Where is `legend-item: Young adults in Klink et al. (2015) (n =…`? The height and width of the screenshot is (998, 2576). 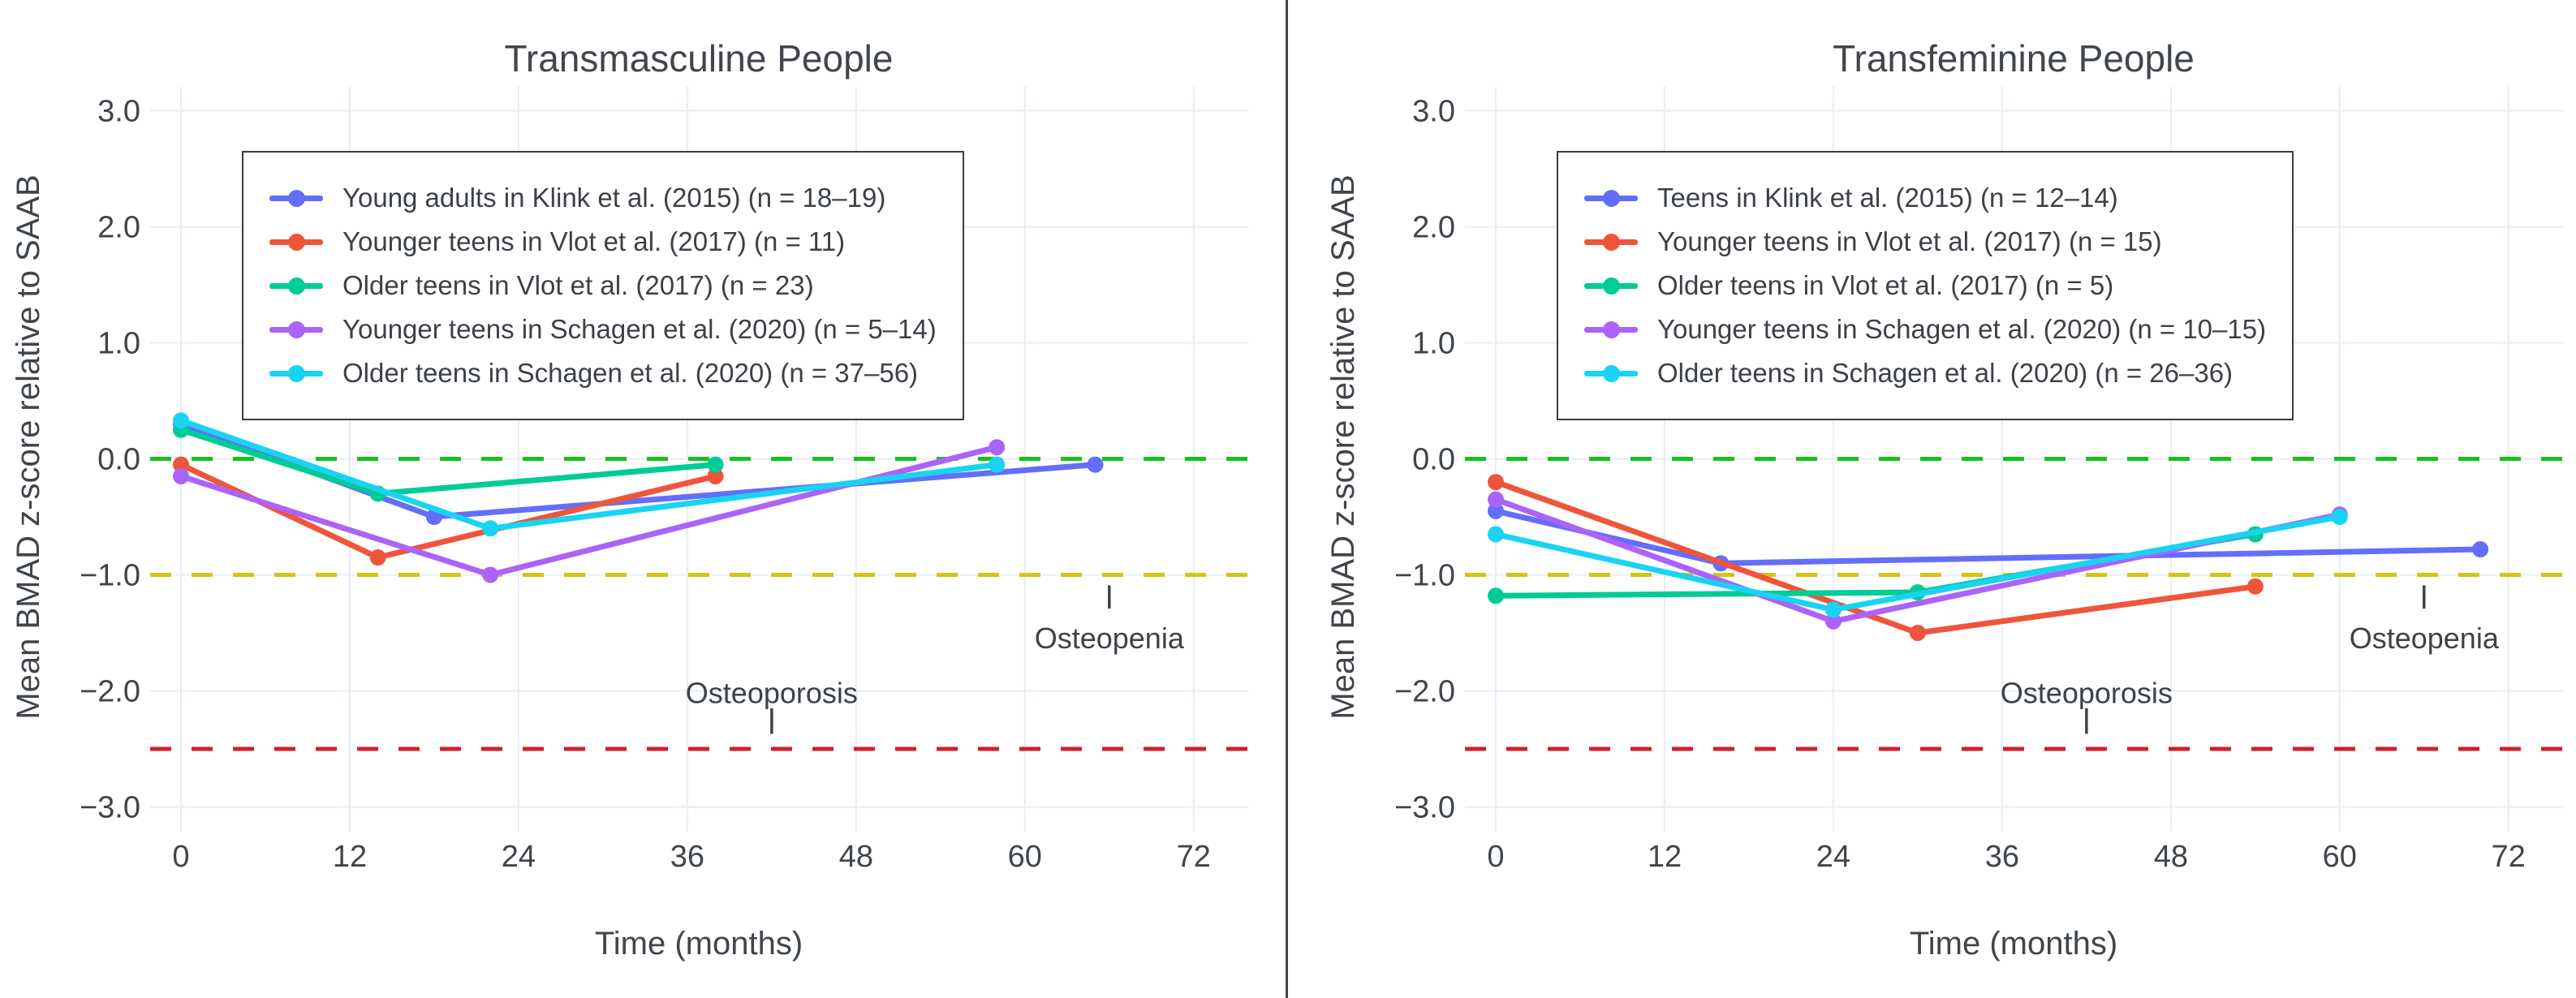
legend-item: Young adults in Klink et al. (2015) (n =… is located at coordinates (603, 198).